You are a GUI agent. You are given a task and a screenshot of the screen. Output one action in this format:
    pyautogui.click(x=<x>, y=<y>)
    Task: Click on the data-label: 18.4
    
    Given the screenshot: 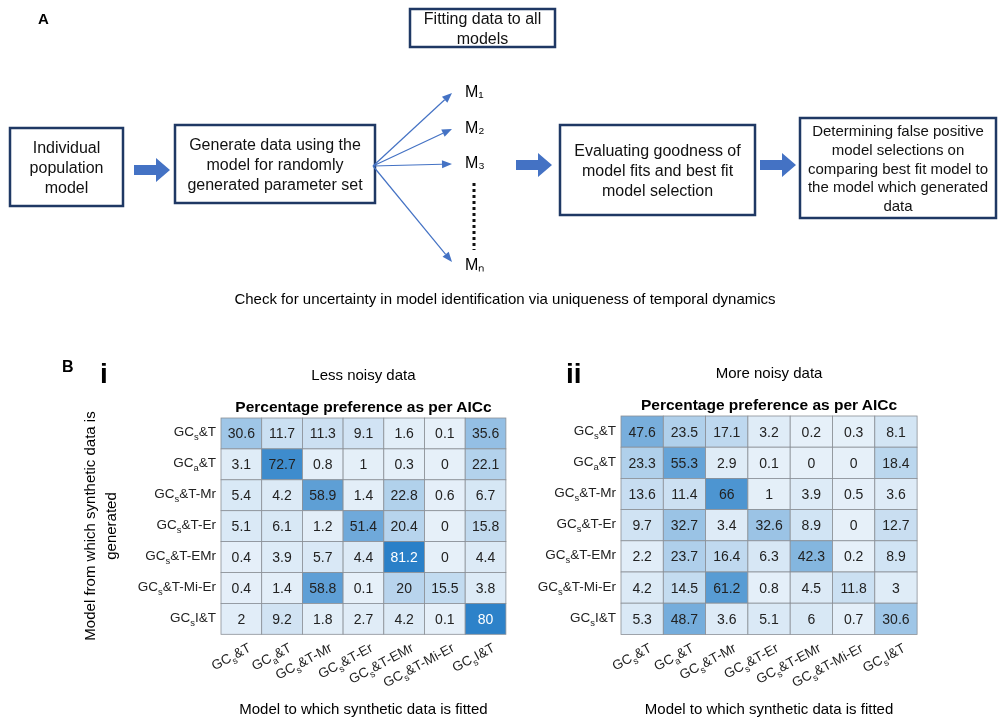 What is the action you would take?
    pyautogui.click(x=896, y=462)
    